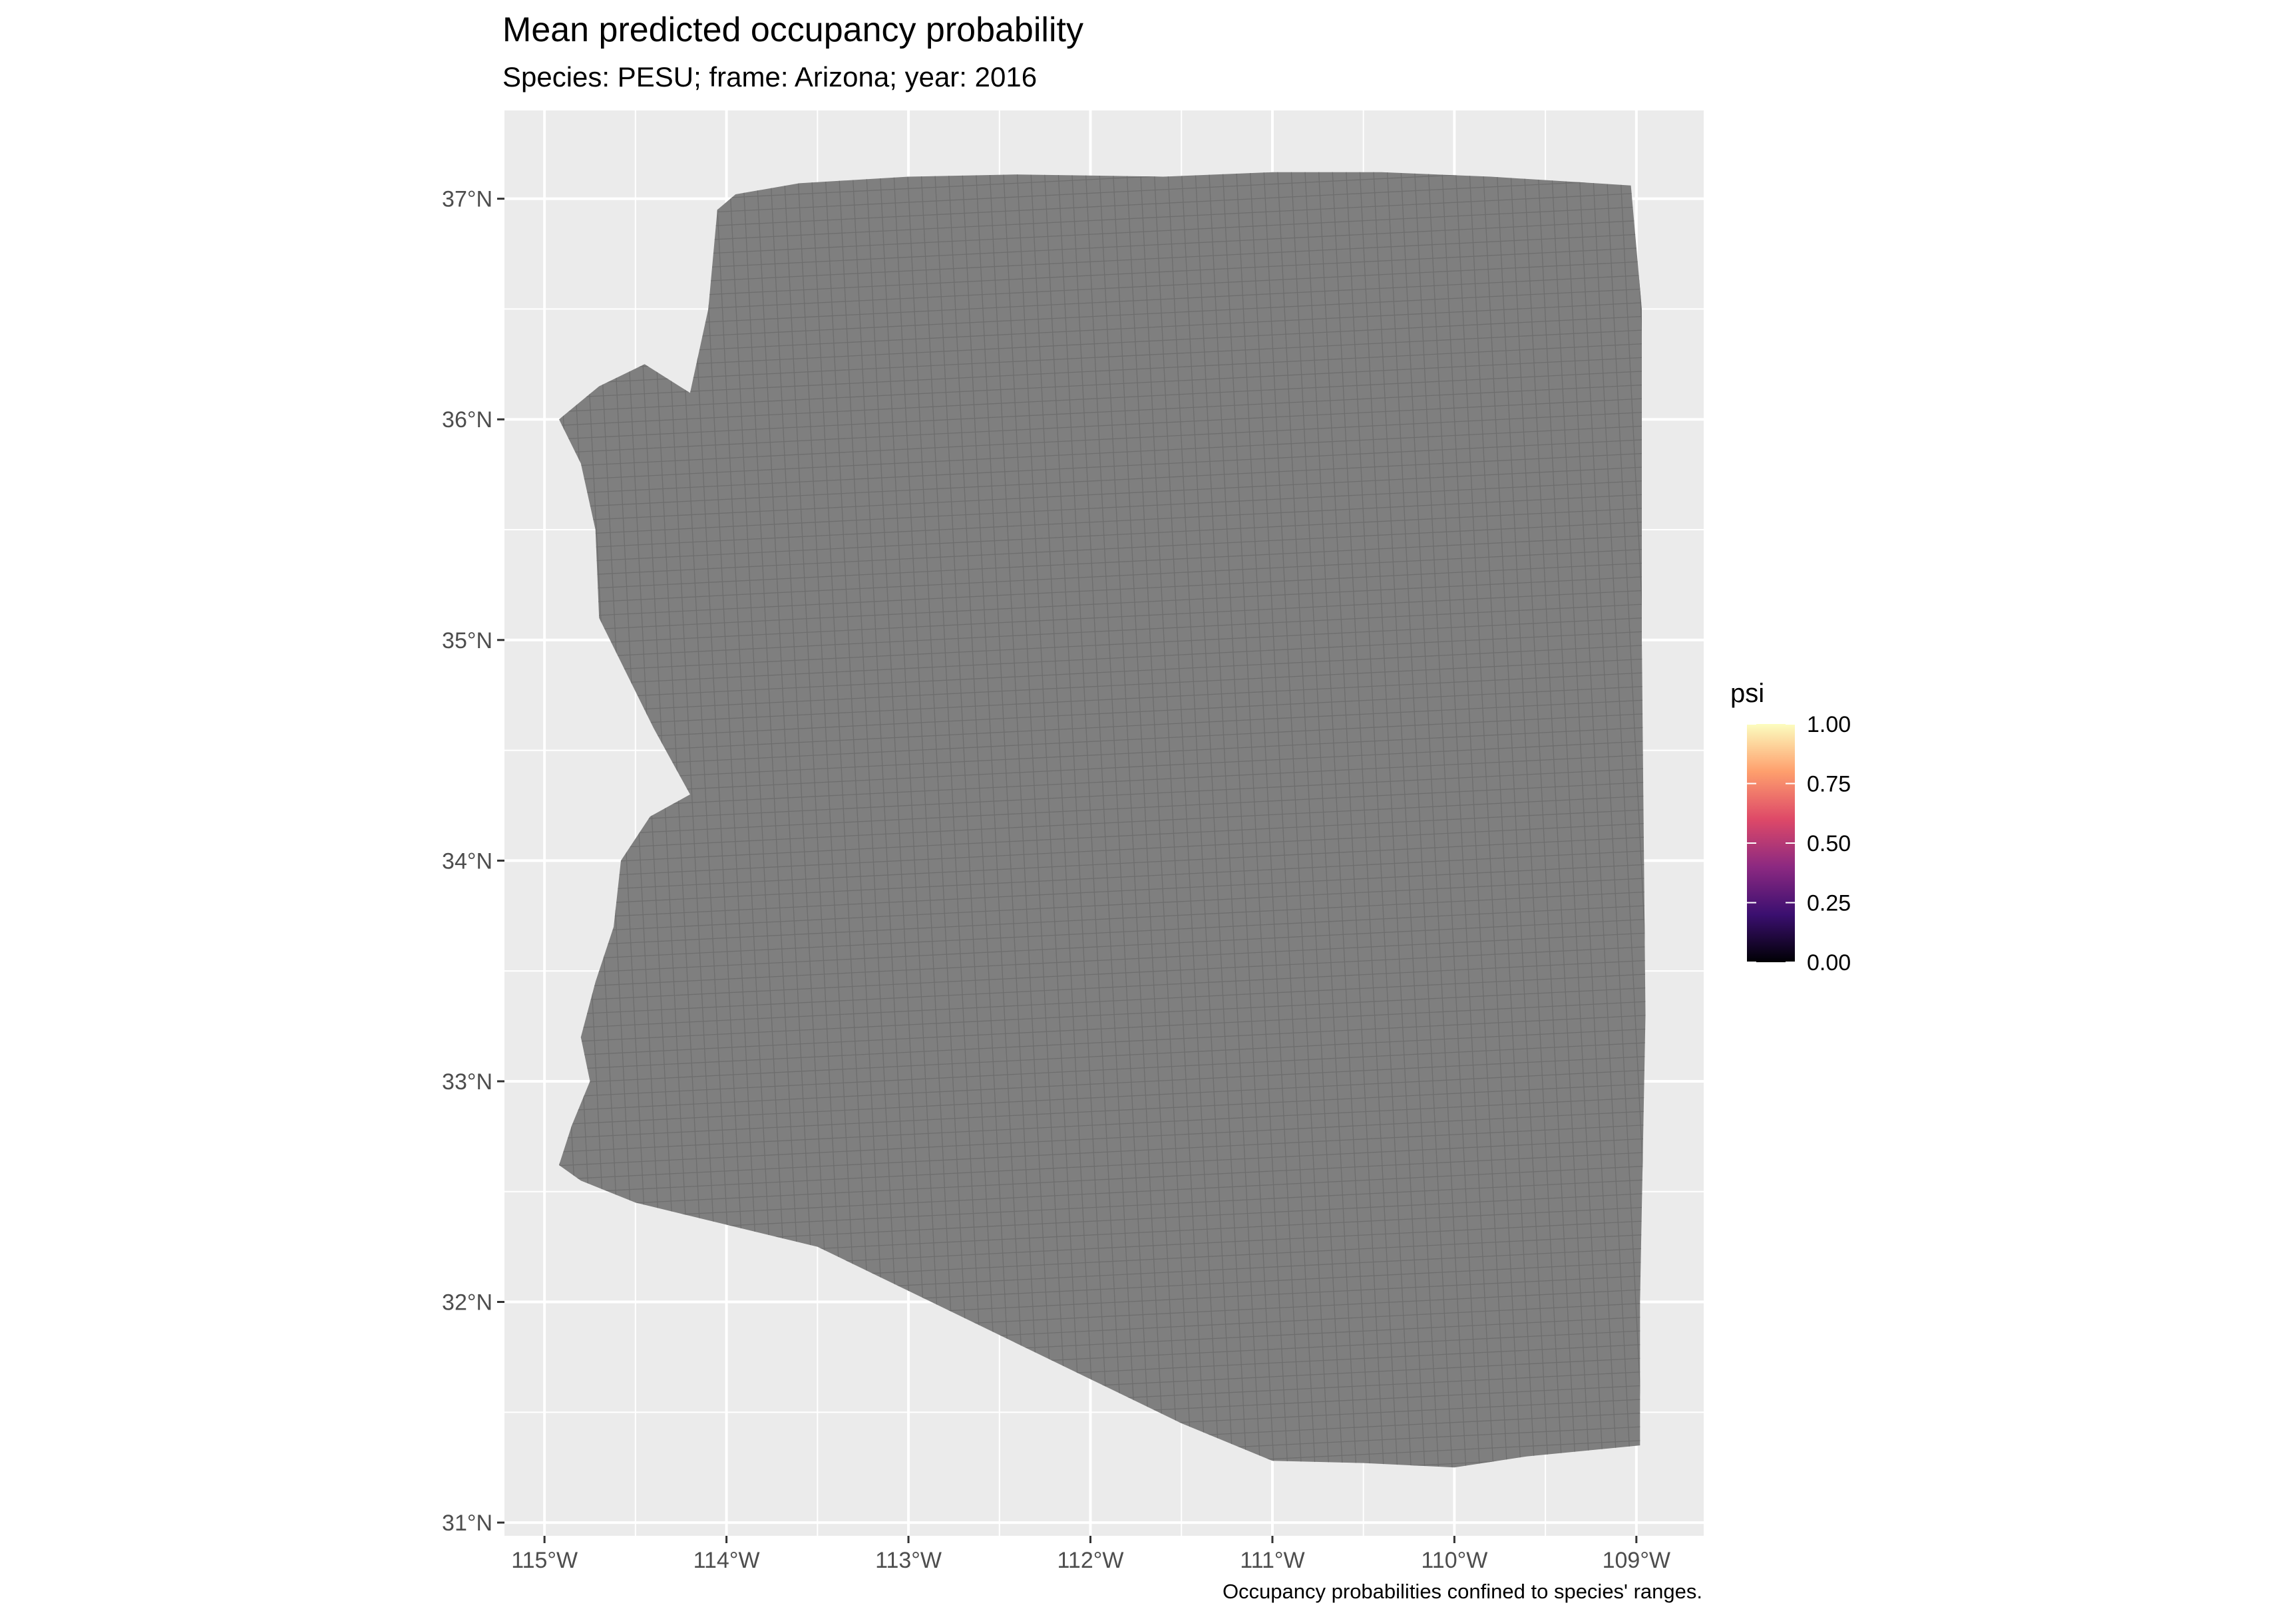 The height and width of the screenshot is (1615, 2296). Describe the element at coordinates (467, 640) in the screenshot. I see `y-tick-label-4: 35°N` at that location.